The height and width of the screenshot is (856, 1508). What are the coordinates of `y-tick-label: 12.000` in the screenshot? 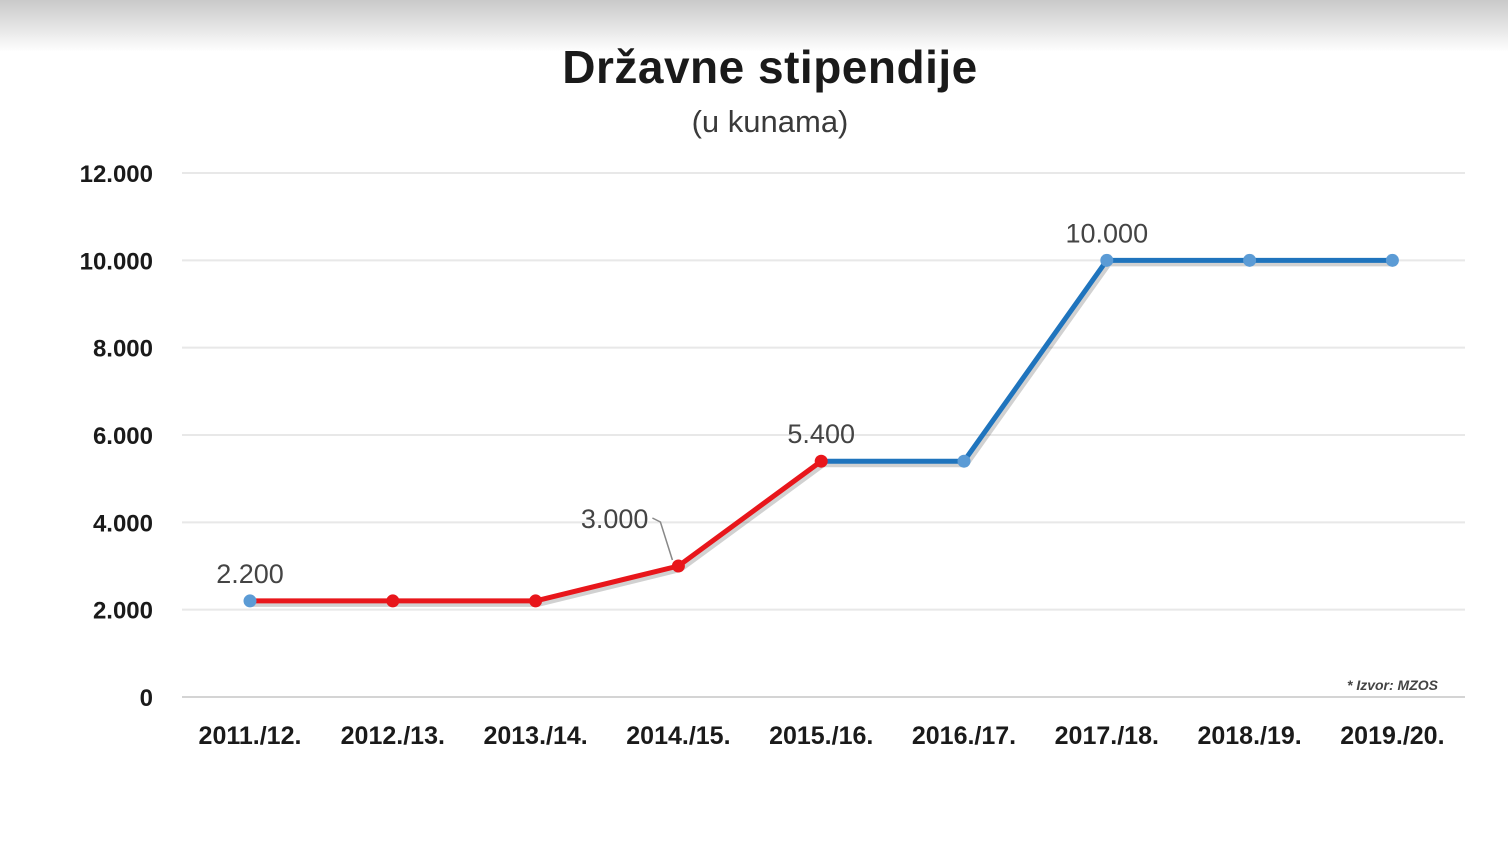 It's located at (116, 174).